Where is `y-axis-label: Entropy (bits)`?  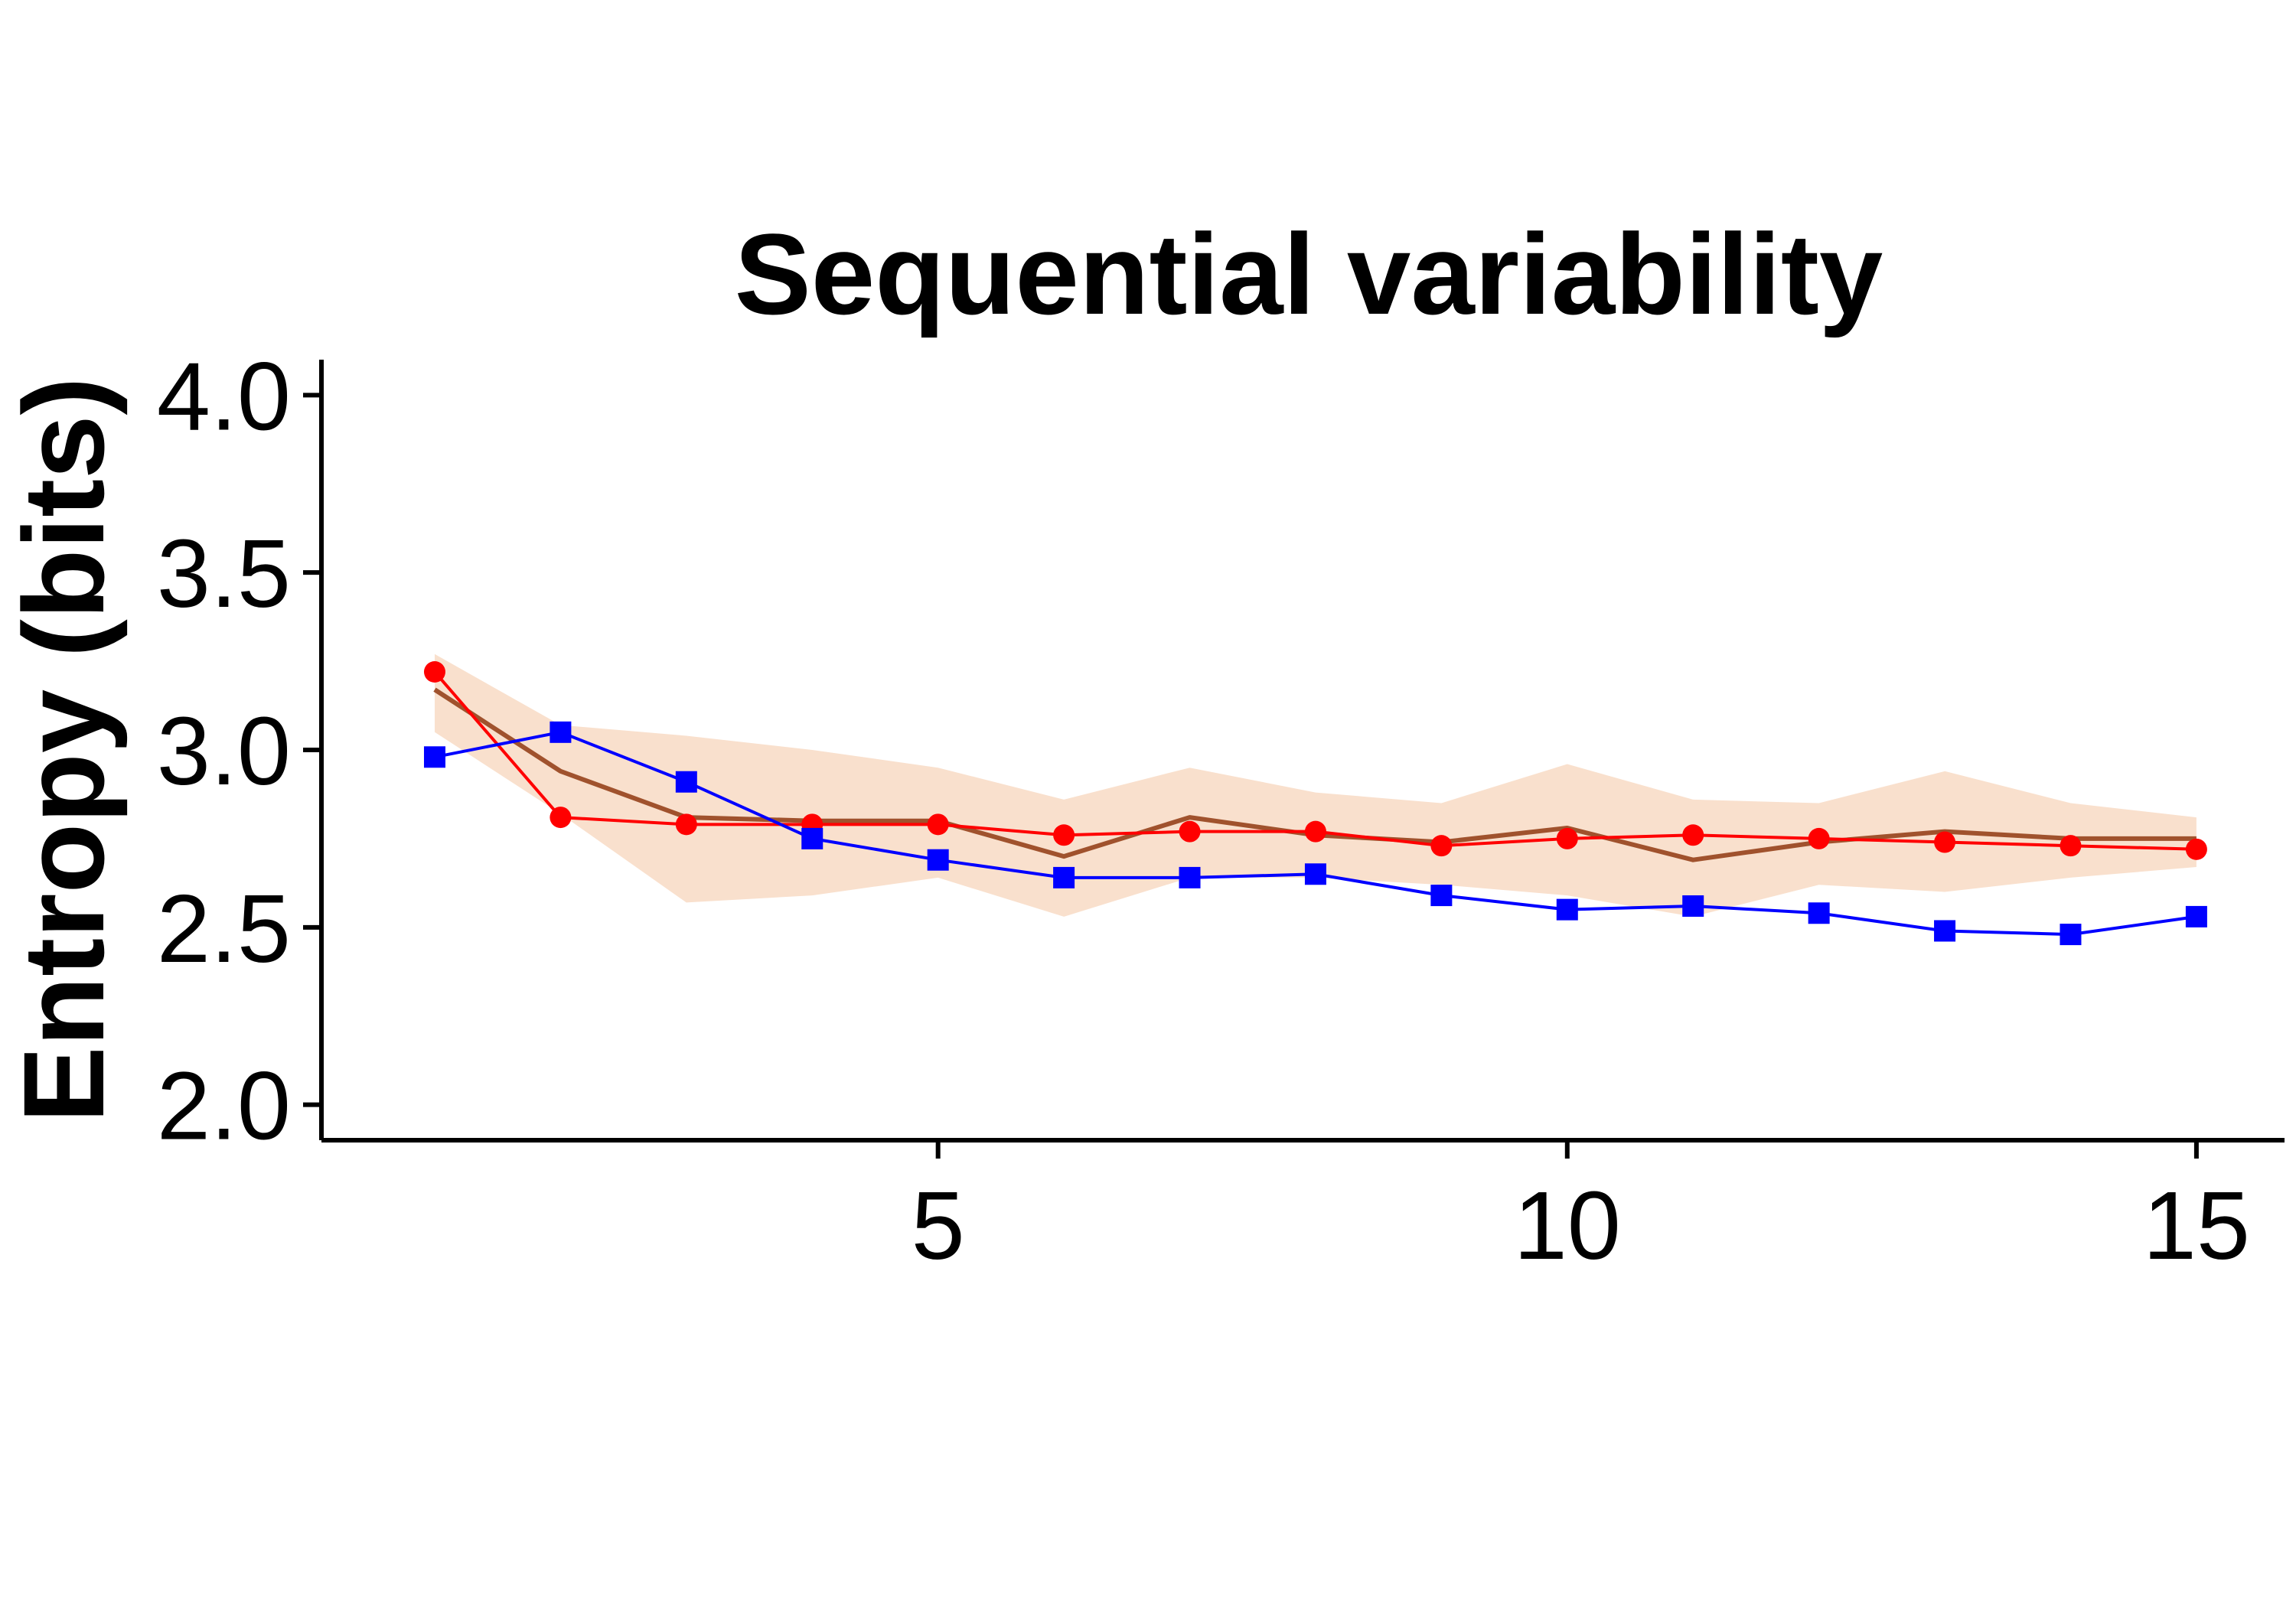
y-axis-label: Entropy (bits) is located at coordinates (64, 750).